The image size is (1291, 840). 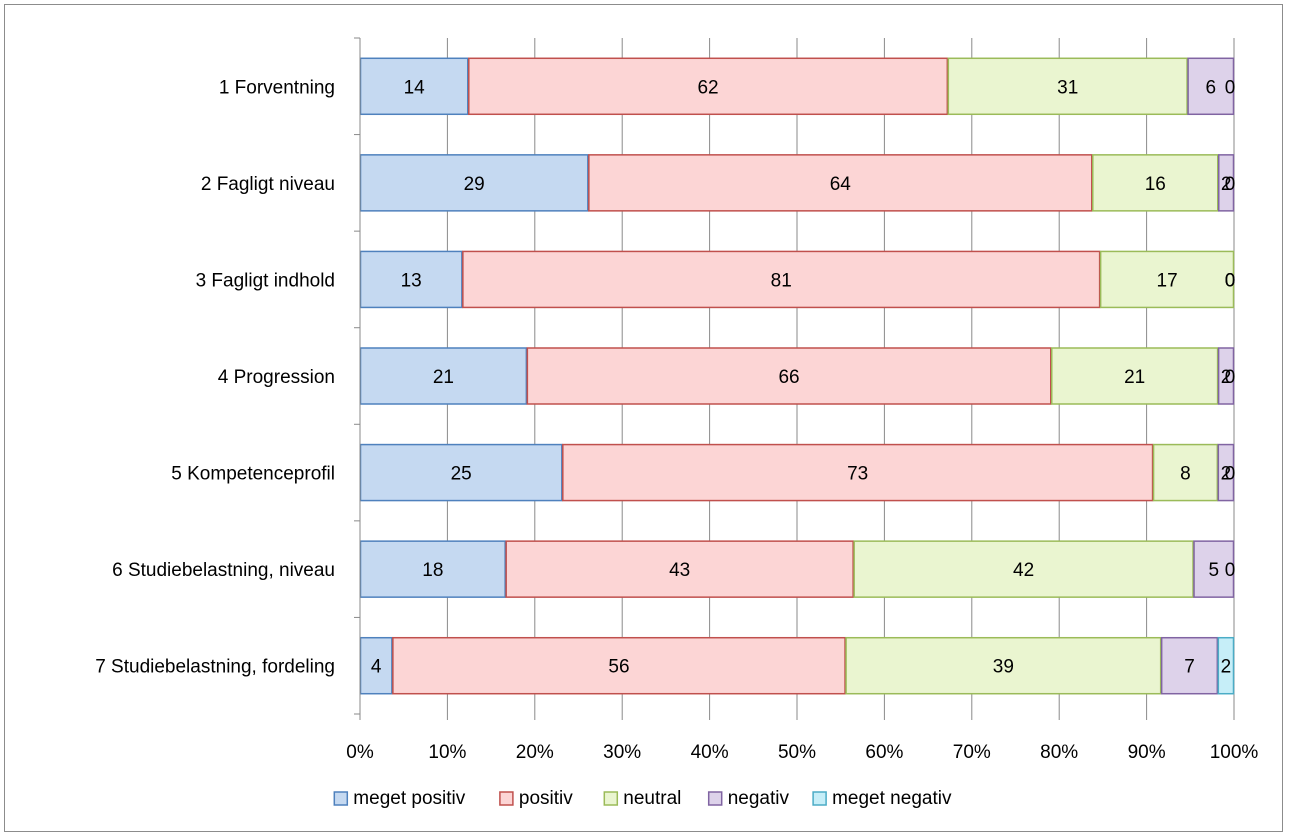 What do you see at coordinates (884, 752) in the screenshot?
I see `x-tick-label: 60%` at bounding box center [884, 752].